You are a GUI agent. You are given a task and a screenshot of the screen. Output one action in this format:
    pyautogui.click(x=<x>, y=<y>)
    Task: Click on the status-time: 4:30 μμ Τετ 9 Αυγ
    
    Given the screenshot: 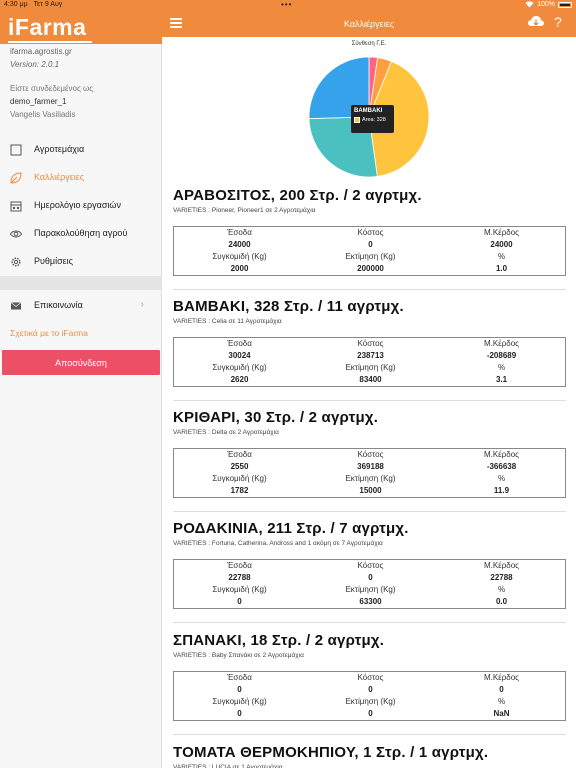 What is the action you would take?
    pyautogui.click(x=33, y=4)
    